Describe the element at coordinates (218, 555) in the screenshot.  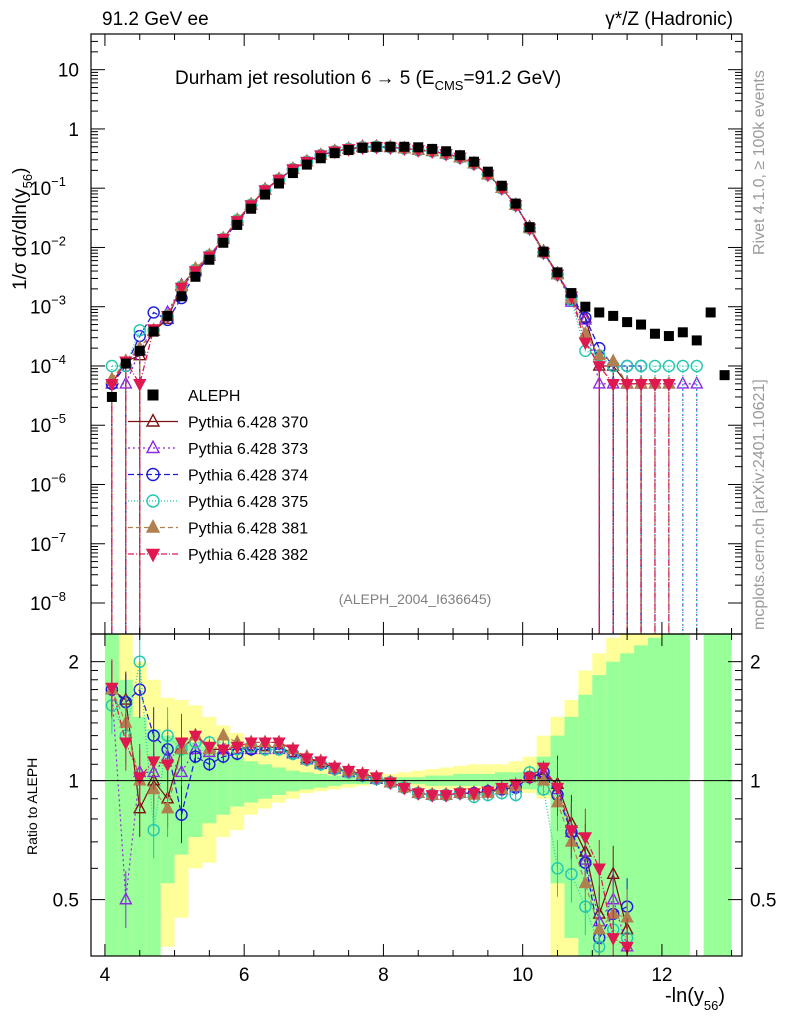
I see `legend-entry: Pythia 6.428 382` at that location.